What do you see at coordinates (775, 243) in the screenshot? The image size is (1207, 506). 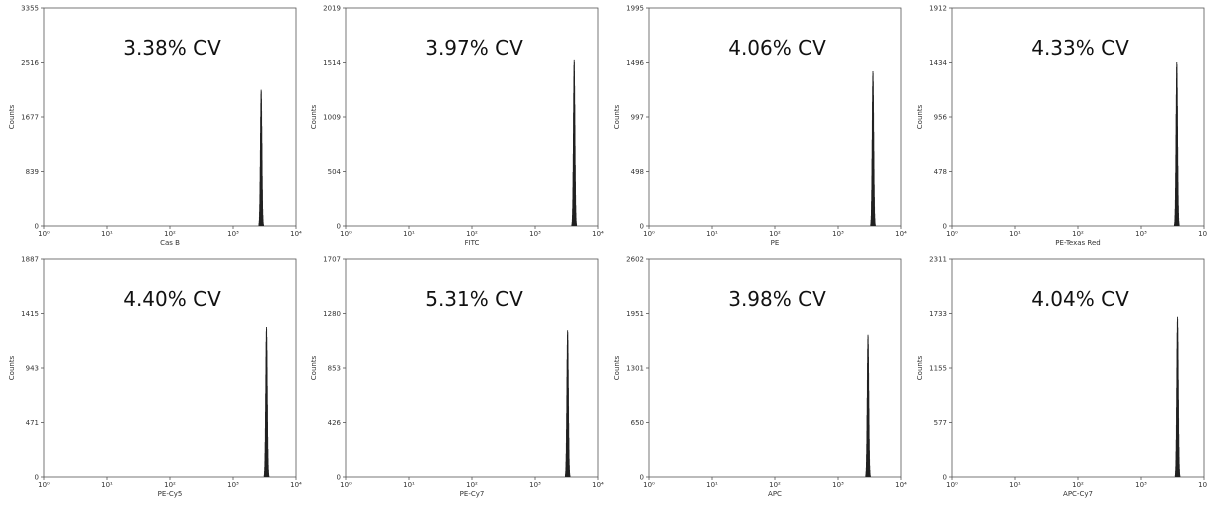 I see `x-axis-label: PE` at bounding box center [775, 243].